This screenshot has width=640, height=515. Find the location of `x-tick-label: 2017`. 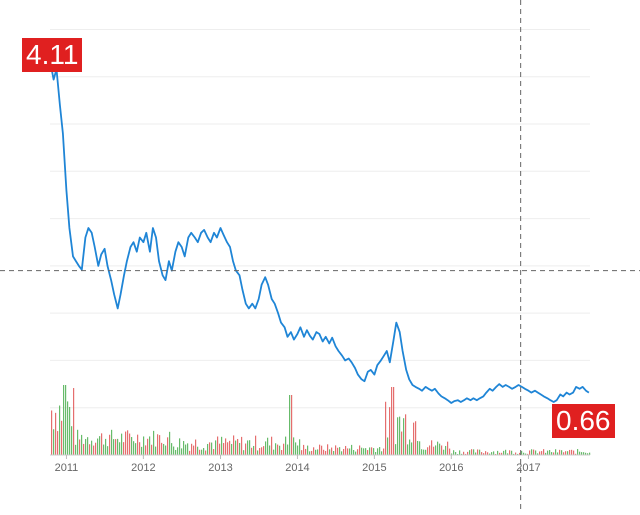

x-tick-label: 2017 is located at coordinates (528, 468).